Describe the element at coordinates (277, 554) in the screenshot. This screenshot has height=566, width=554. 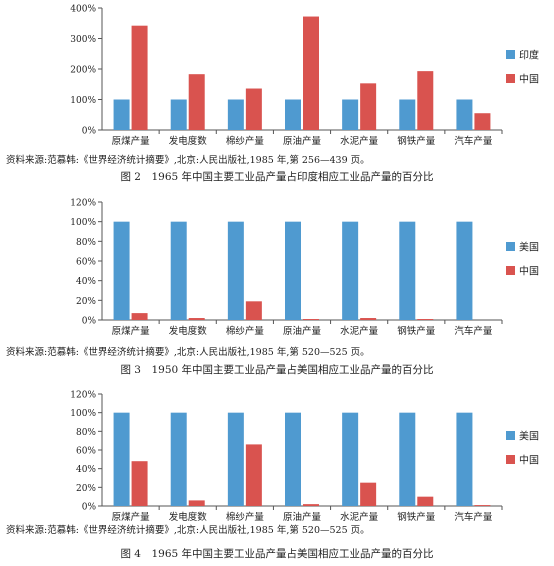
I see `figure-caption: 图 4 1965 年中国主要工业品产量占美国相应工业品产量的百分比` at that location.